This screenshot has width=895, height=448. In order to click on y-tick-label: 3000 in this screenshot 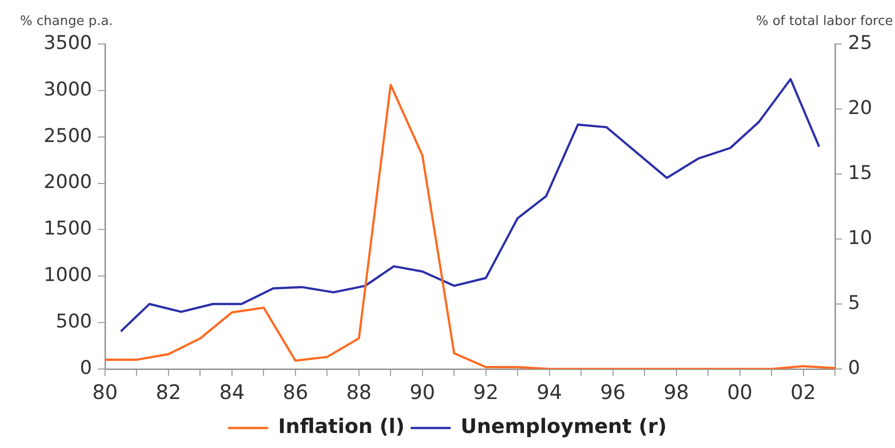, I will do `click(68, 89)`.